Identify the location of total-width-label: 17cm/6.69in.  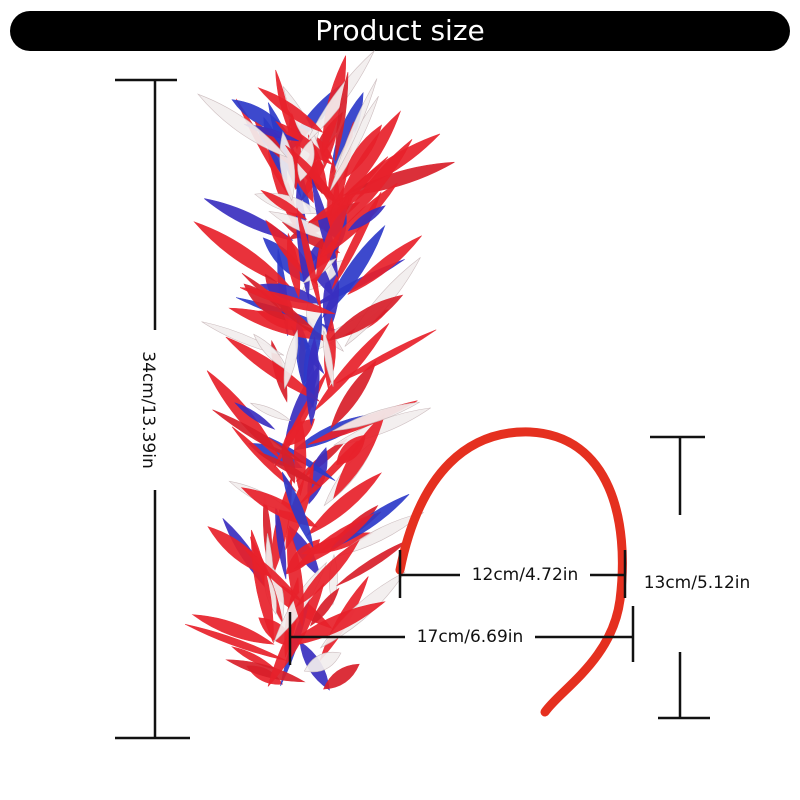
(470, 637).